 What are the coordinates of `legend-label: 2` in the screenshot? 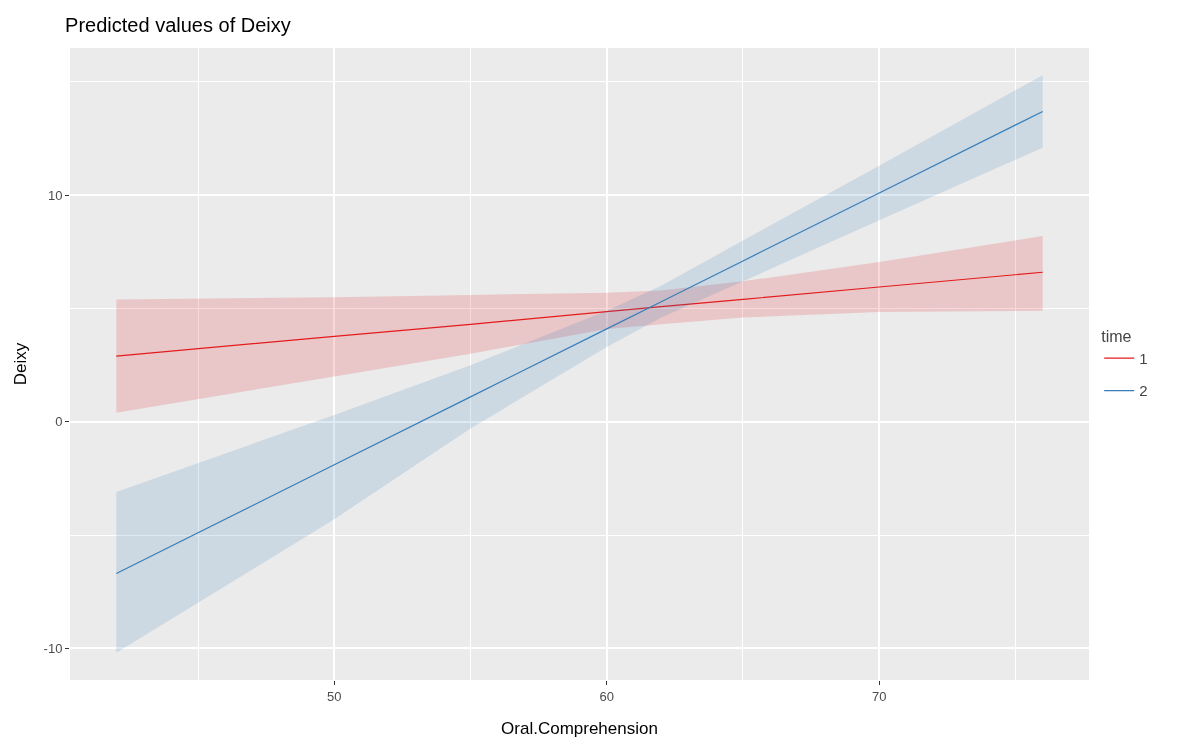 It's located at (1143, 391).